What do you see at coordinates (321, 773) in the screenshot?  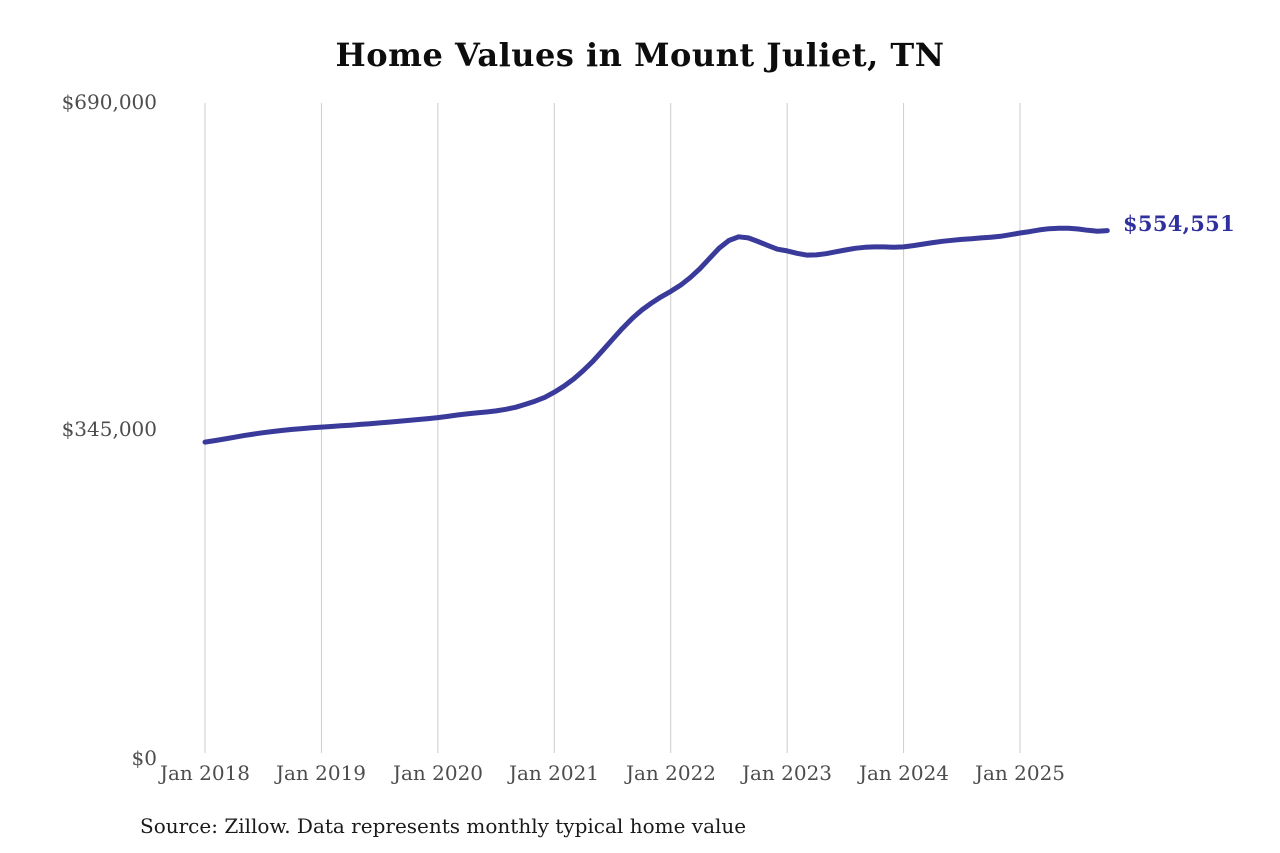 I see `x-axis-tick-label: Jan 2019` at bounding box center [321, 773].